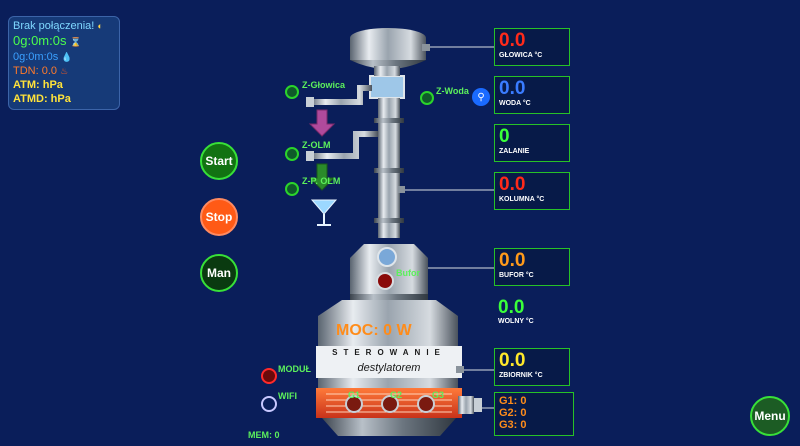  I want to click on heater-label-g2: G2, so click(396, 395).